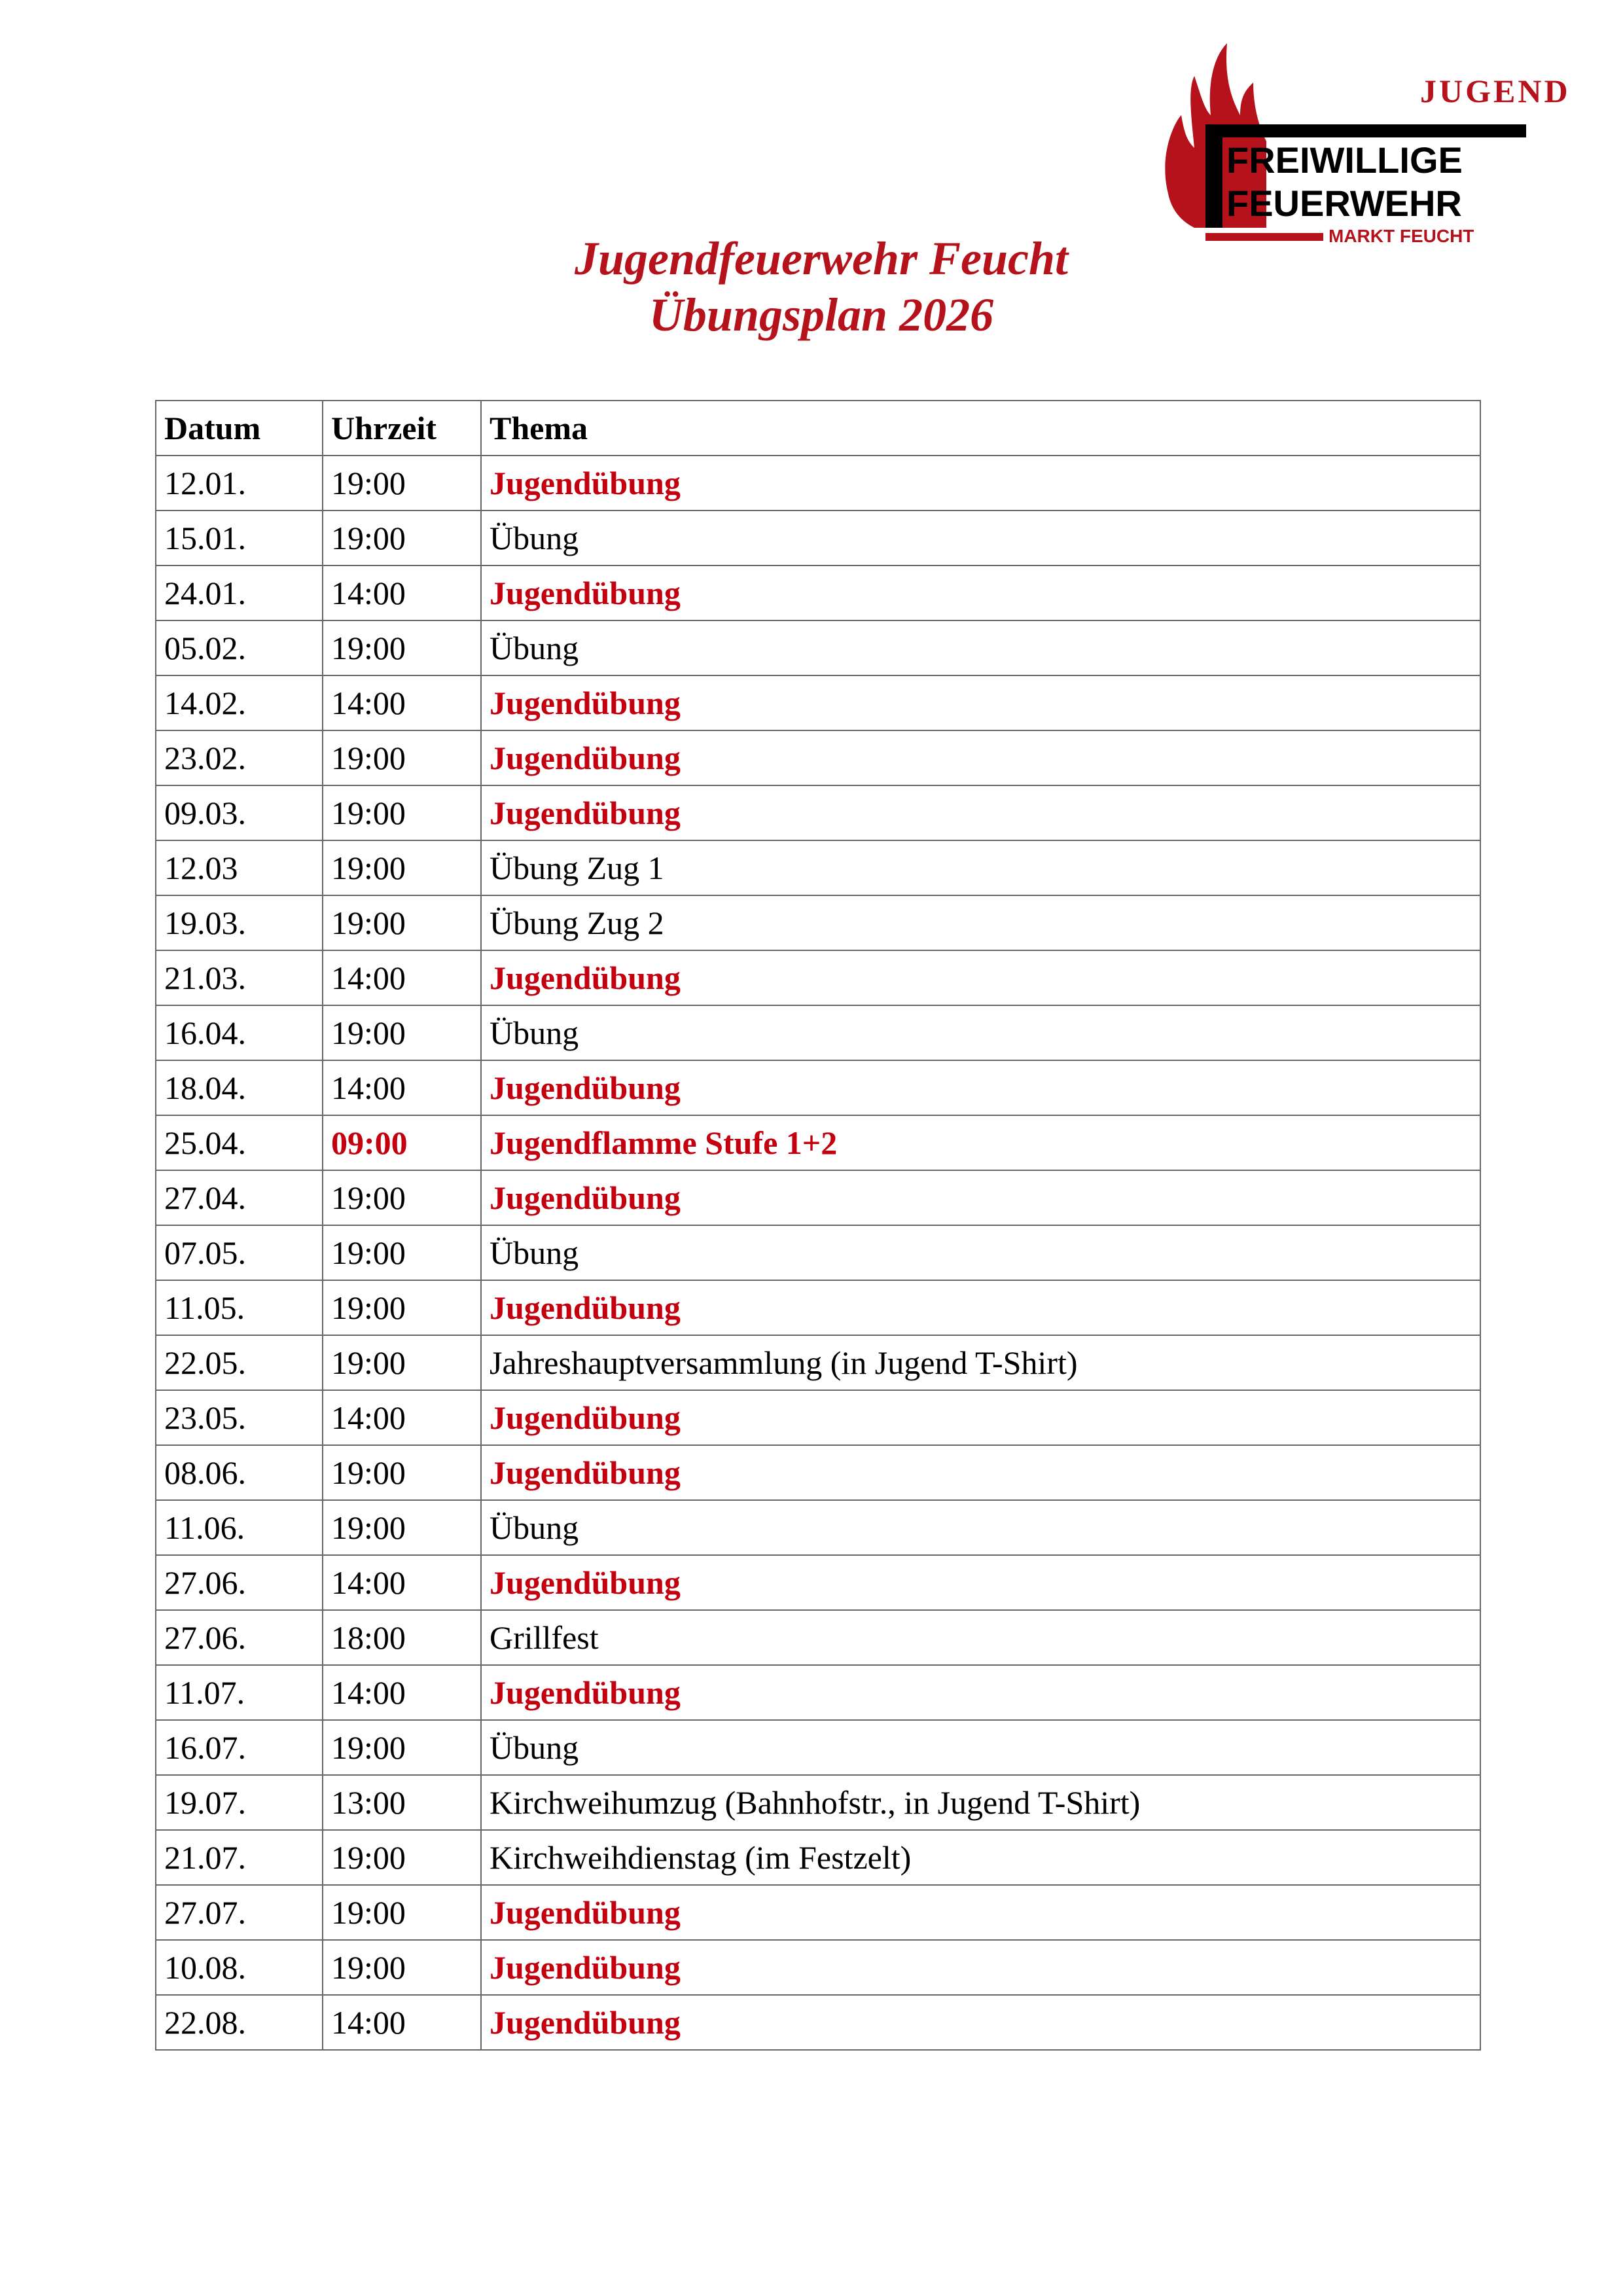 The width and height of the screenshot is (1623, 2296). I want to click on cell-date: 12.01., so click(239, 483).